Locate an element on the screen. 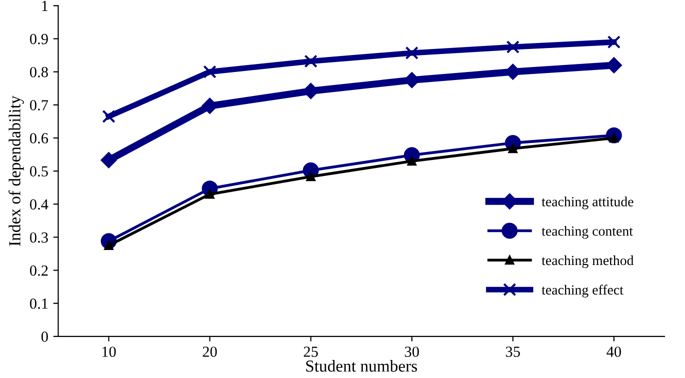  legend-label: teaching attitude is located at coordinates (588, 203).